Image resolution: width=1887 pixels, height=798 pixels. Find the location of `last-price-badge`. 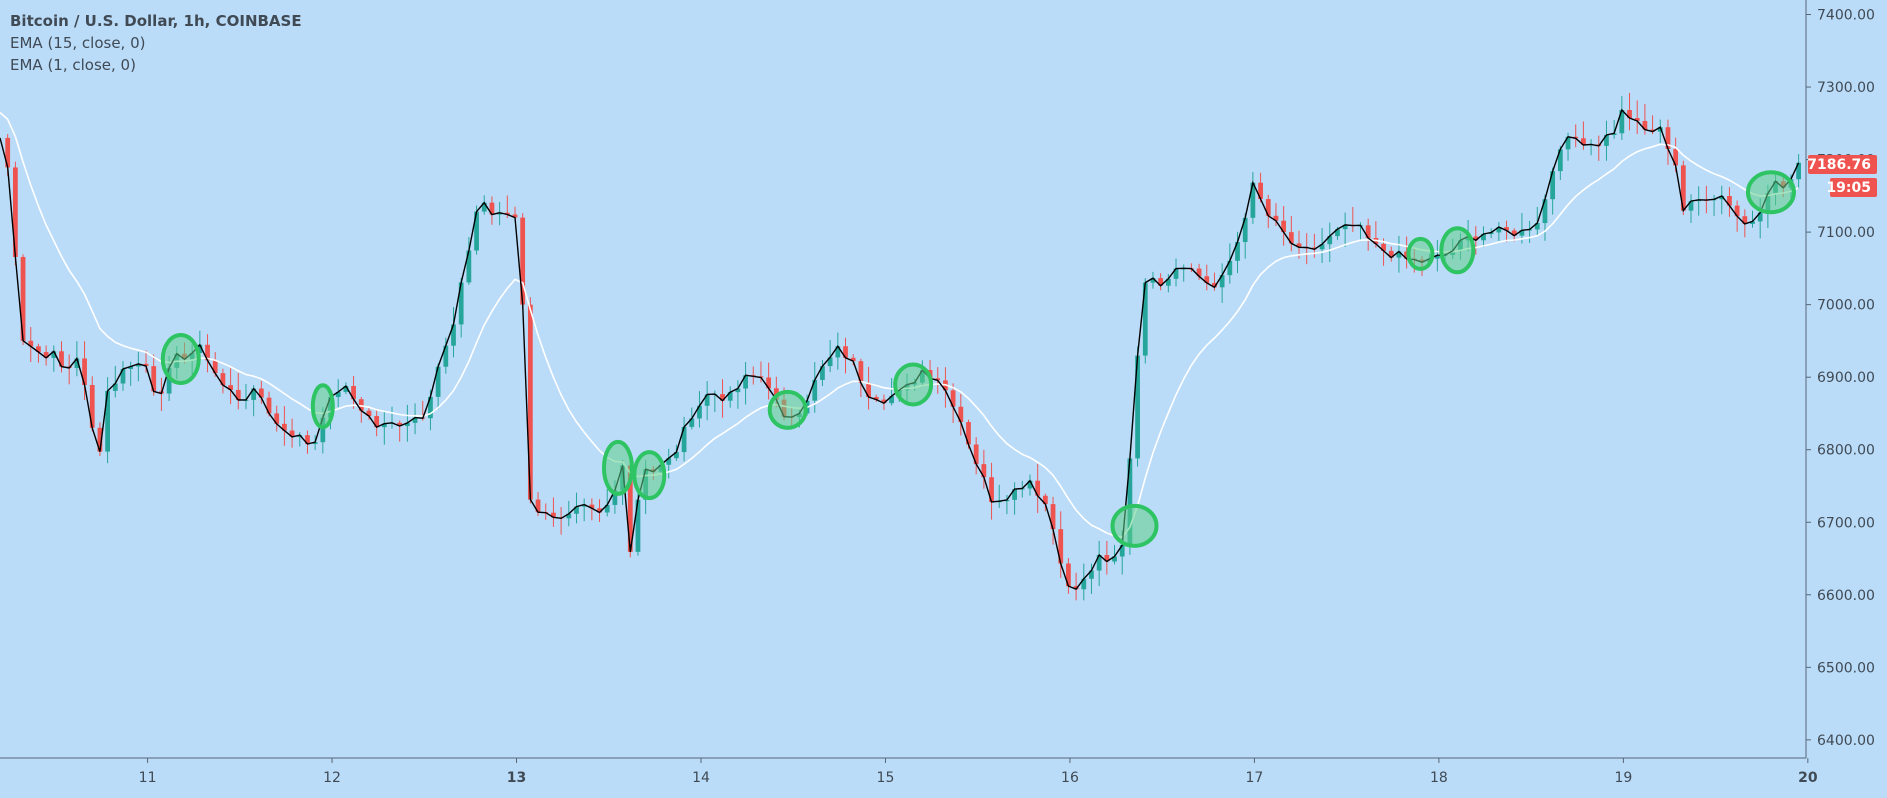

last-price-badge is located at coordinates (1842, 164).